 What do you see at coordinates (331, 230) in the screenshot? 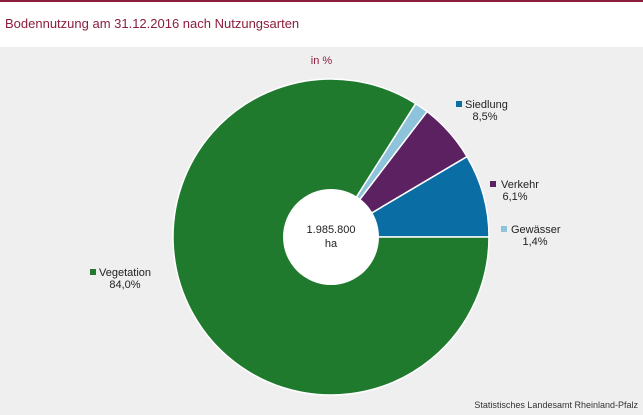
I see `center-total-value: 1.985.800` at bounding box center [331, 230].